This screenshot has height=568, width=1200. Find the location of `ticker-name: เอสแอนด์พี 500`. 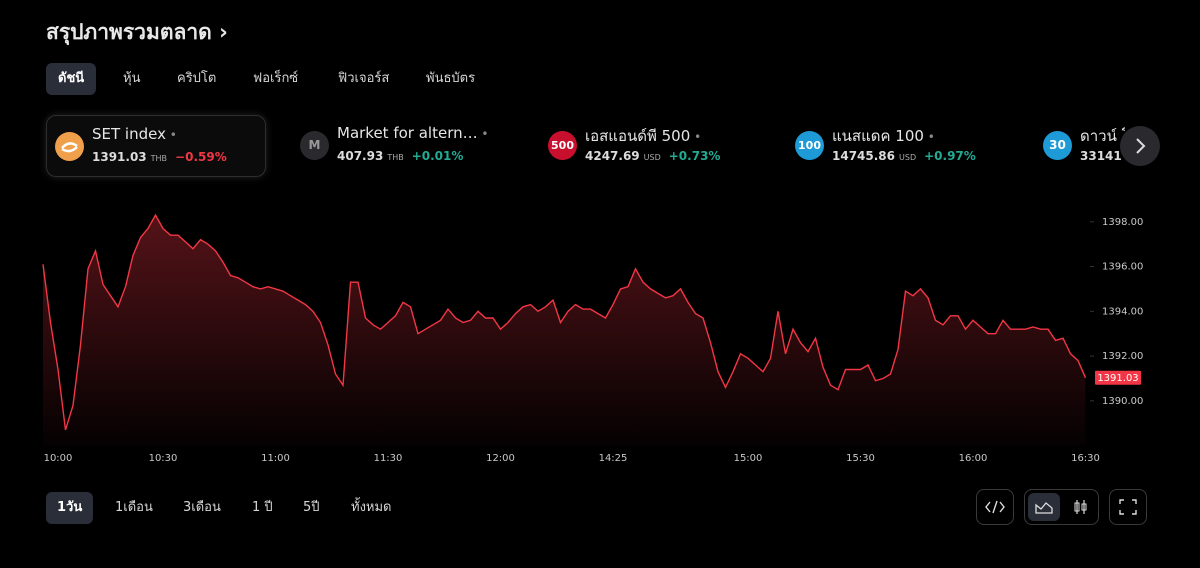

ticker-name: เอสแอนด์พี 500 is located at coordinates (643, 136).